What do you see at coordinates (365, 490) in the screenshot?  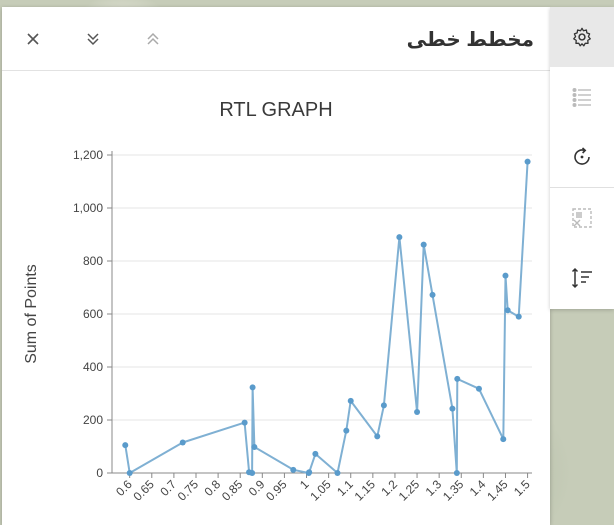 I see `x-tick-label: 1.15` at bounding box center [365, 490].